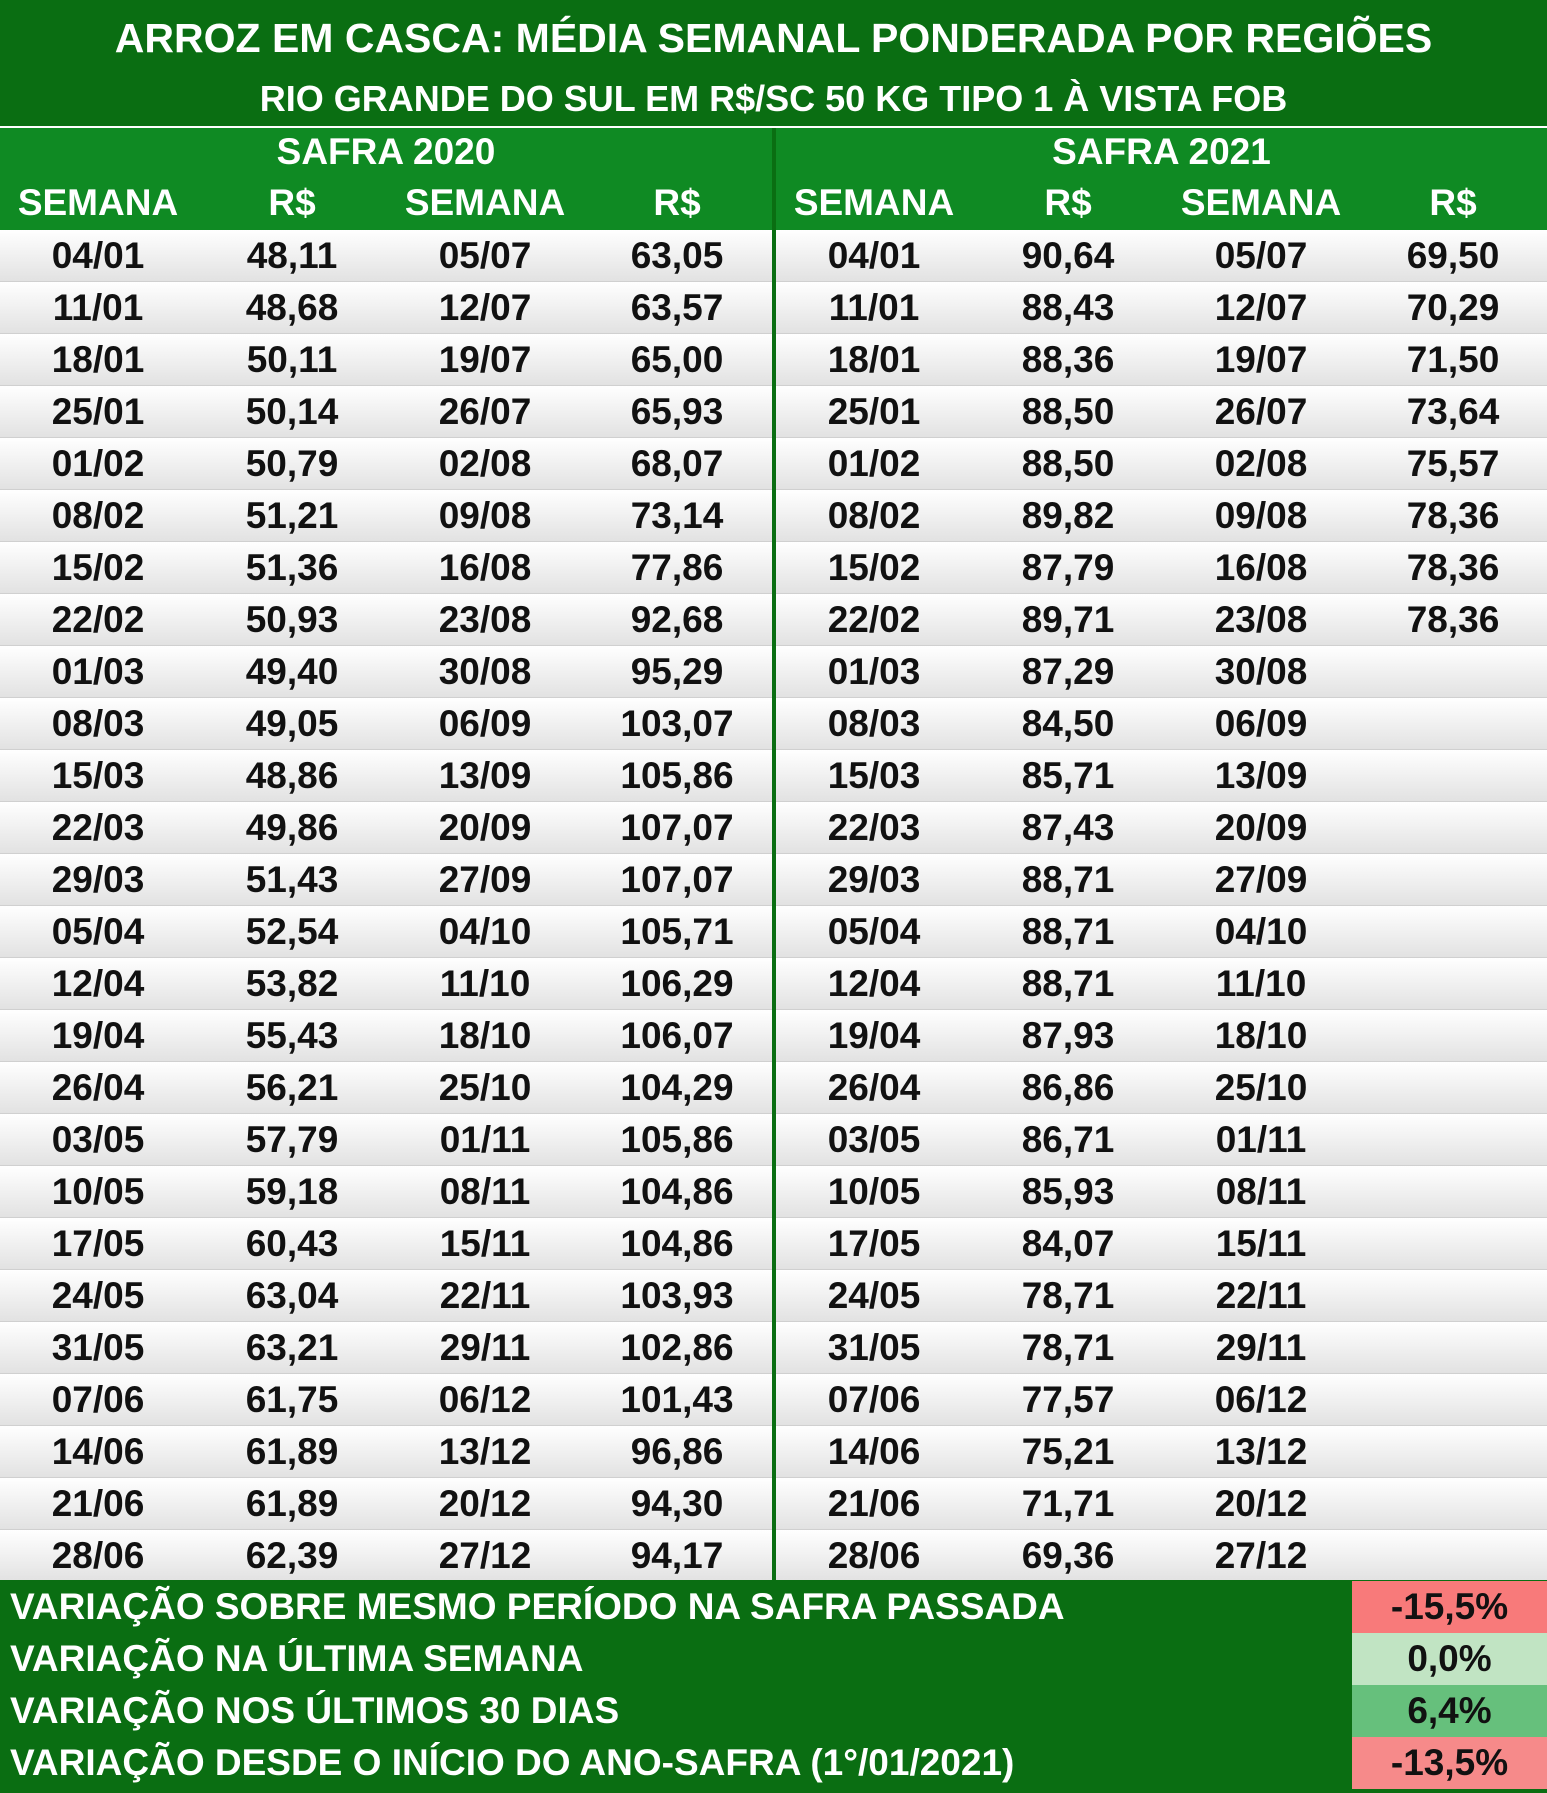 This screenshot has height=1793, width=1547. What do you see at coordinates (292, 202) in the screenshot?
I see `safra-2020-column-header: R$` at bounding box center [292, 202].